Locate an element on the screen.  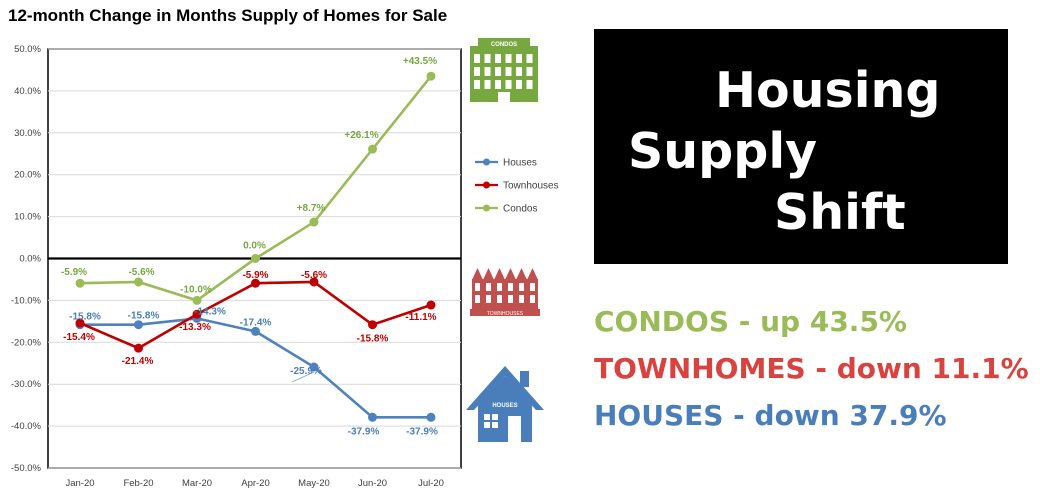
townhouse-row-icon: TOWNHOUSES is located at coordinates (505, 292).